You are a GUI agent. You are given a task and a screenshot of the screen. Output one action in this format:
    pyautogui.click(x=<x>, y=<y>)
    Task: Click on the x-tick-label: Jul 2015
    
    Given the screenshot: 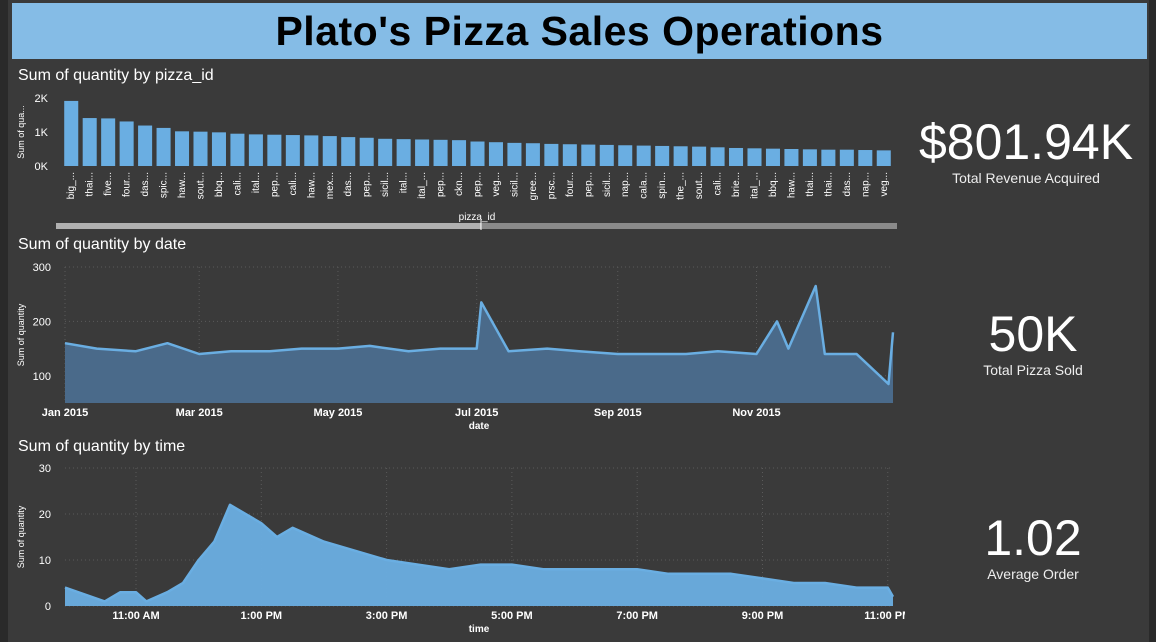 What is the action you would take?
    pyautogui.click(x=476, y=413)
    